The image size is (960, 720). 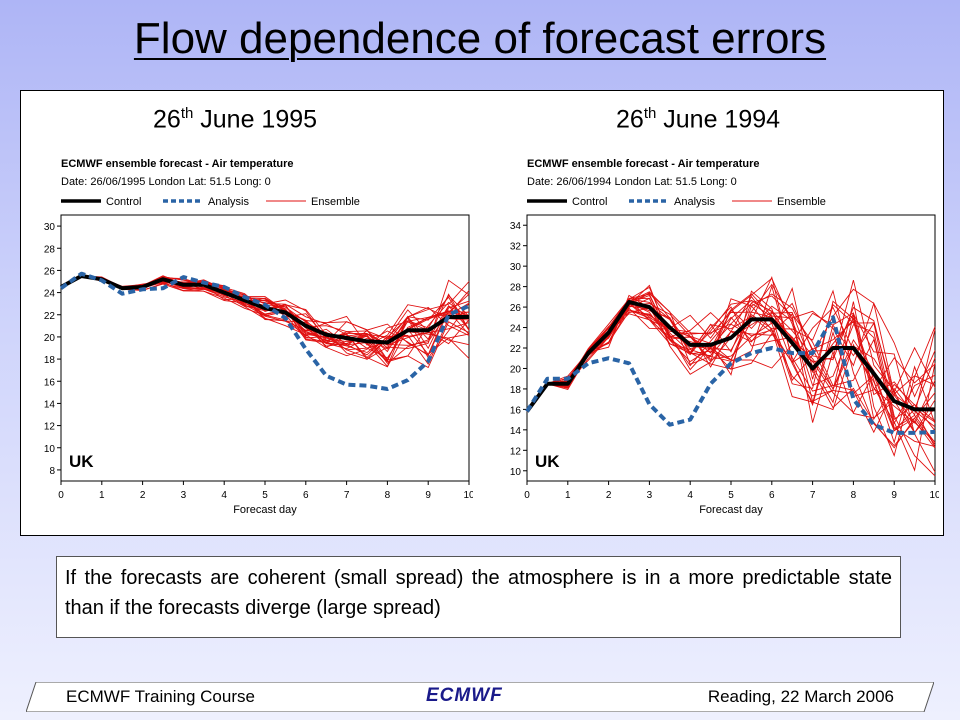 I want to click on footer-shape, so click(x=480, y=697).